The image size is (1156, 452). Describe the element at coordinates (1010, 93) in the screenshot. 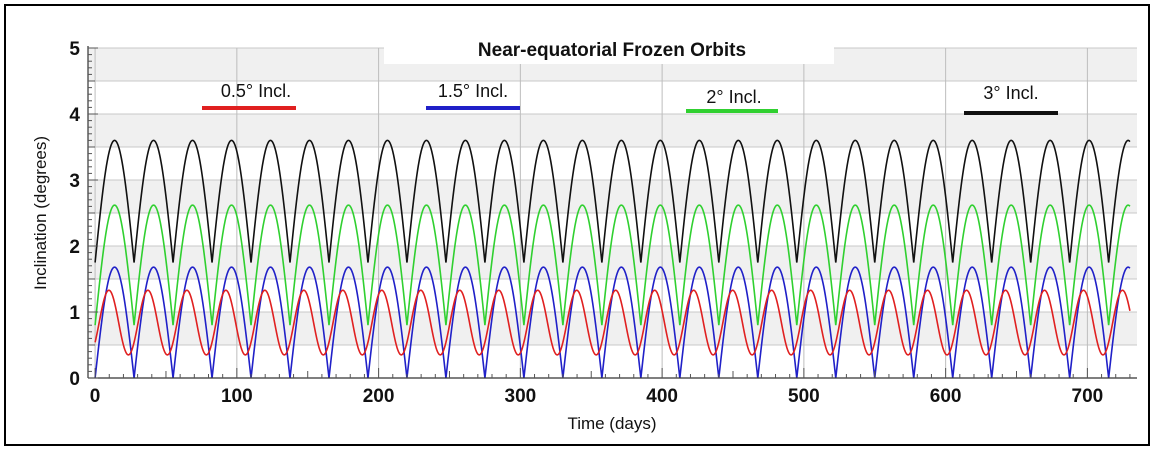

I see `legend-label-3: 3° Incl.` at that location.